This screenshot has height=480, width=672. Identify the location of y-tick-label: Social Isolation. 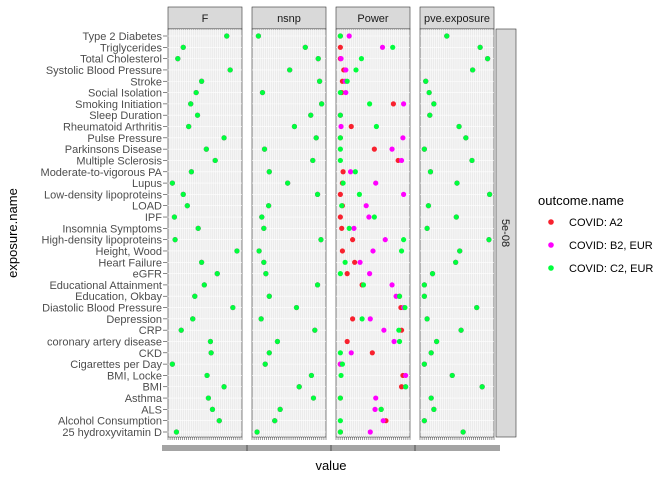
(125, 94).